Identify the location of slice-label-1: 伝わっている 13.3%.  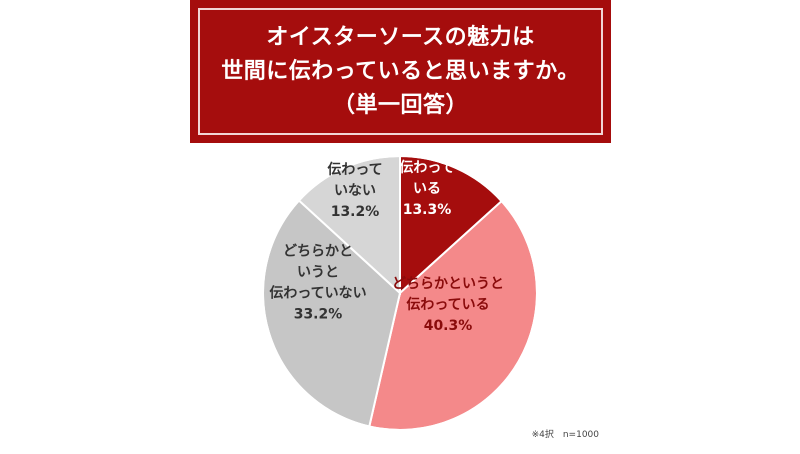
(426, 188).